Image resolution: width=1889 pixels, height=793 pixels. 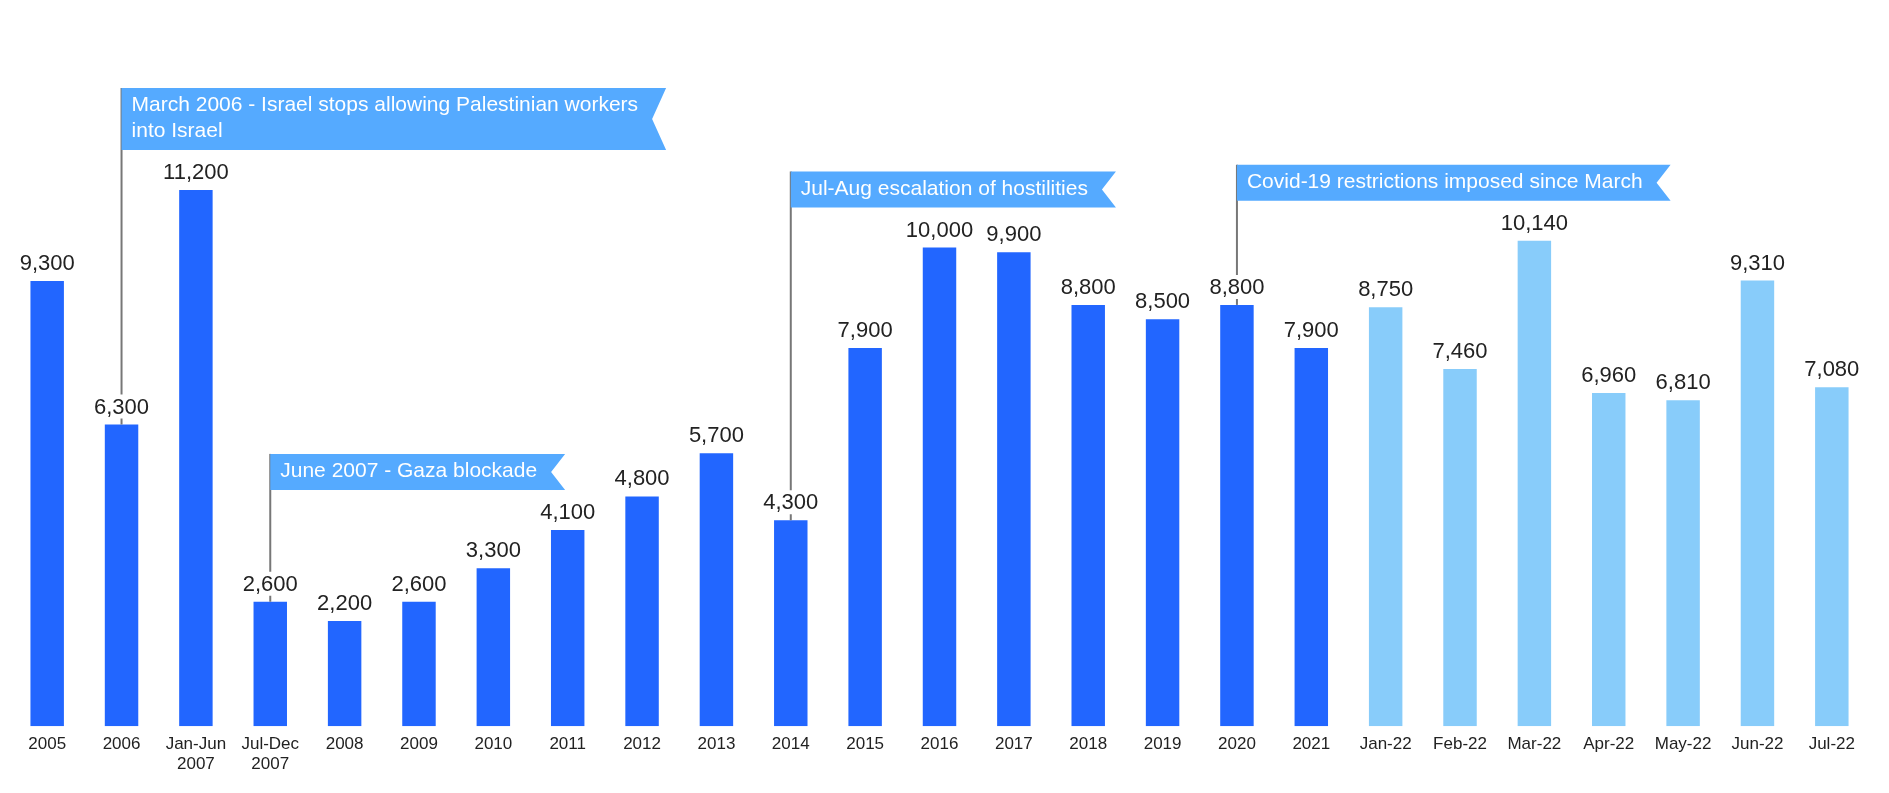 What do you see at coordinates (1534, 222) in the screenshot?
I see `data-label: 10,140` at bounding box center [1534, 222].